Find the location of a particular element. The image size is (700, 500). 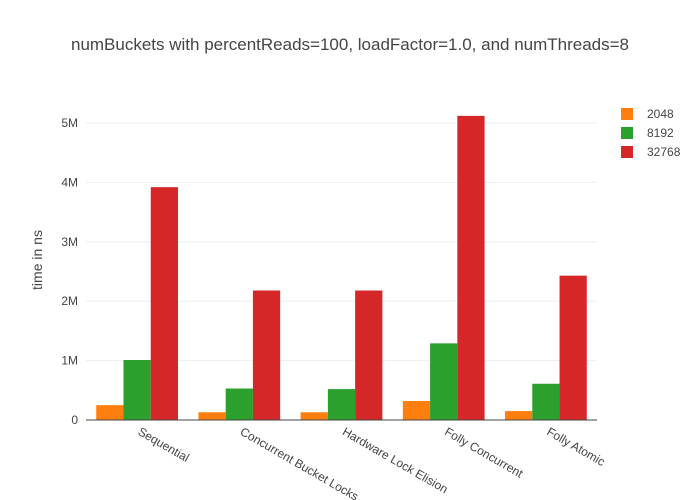

x-tick-label: Sequential is located at coordinates (164, 444).